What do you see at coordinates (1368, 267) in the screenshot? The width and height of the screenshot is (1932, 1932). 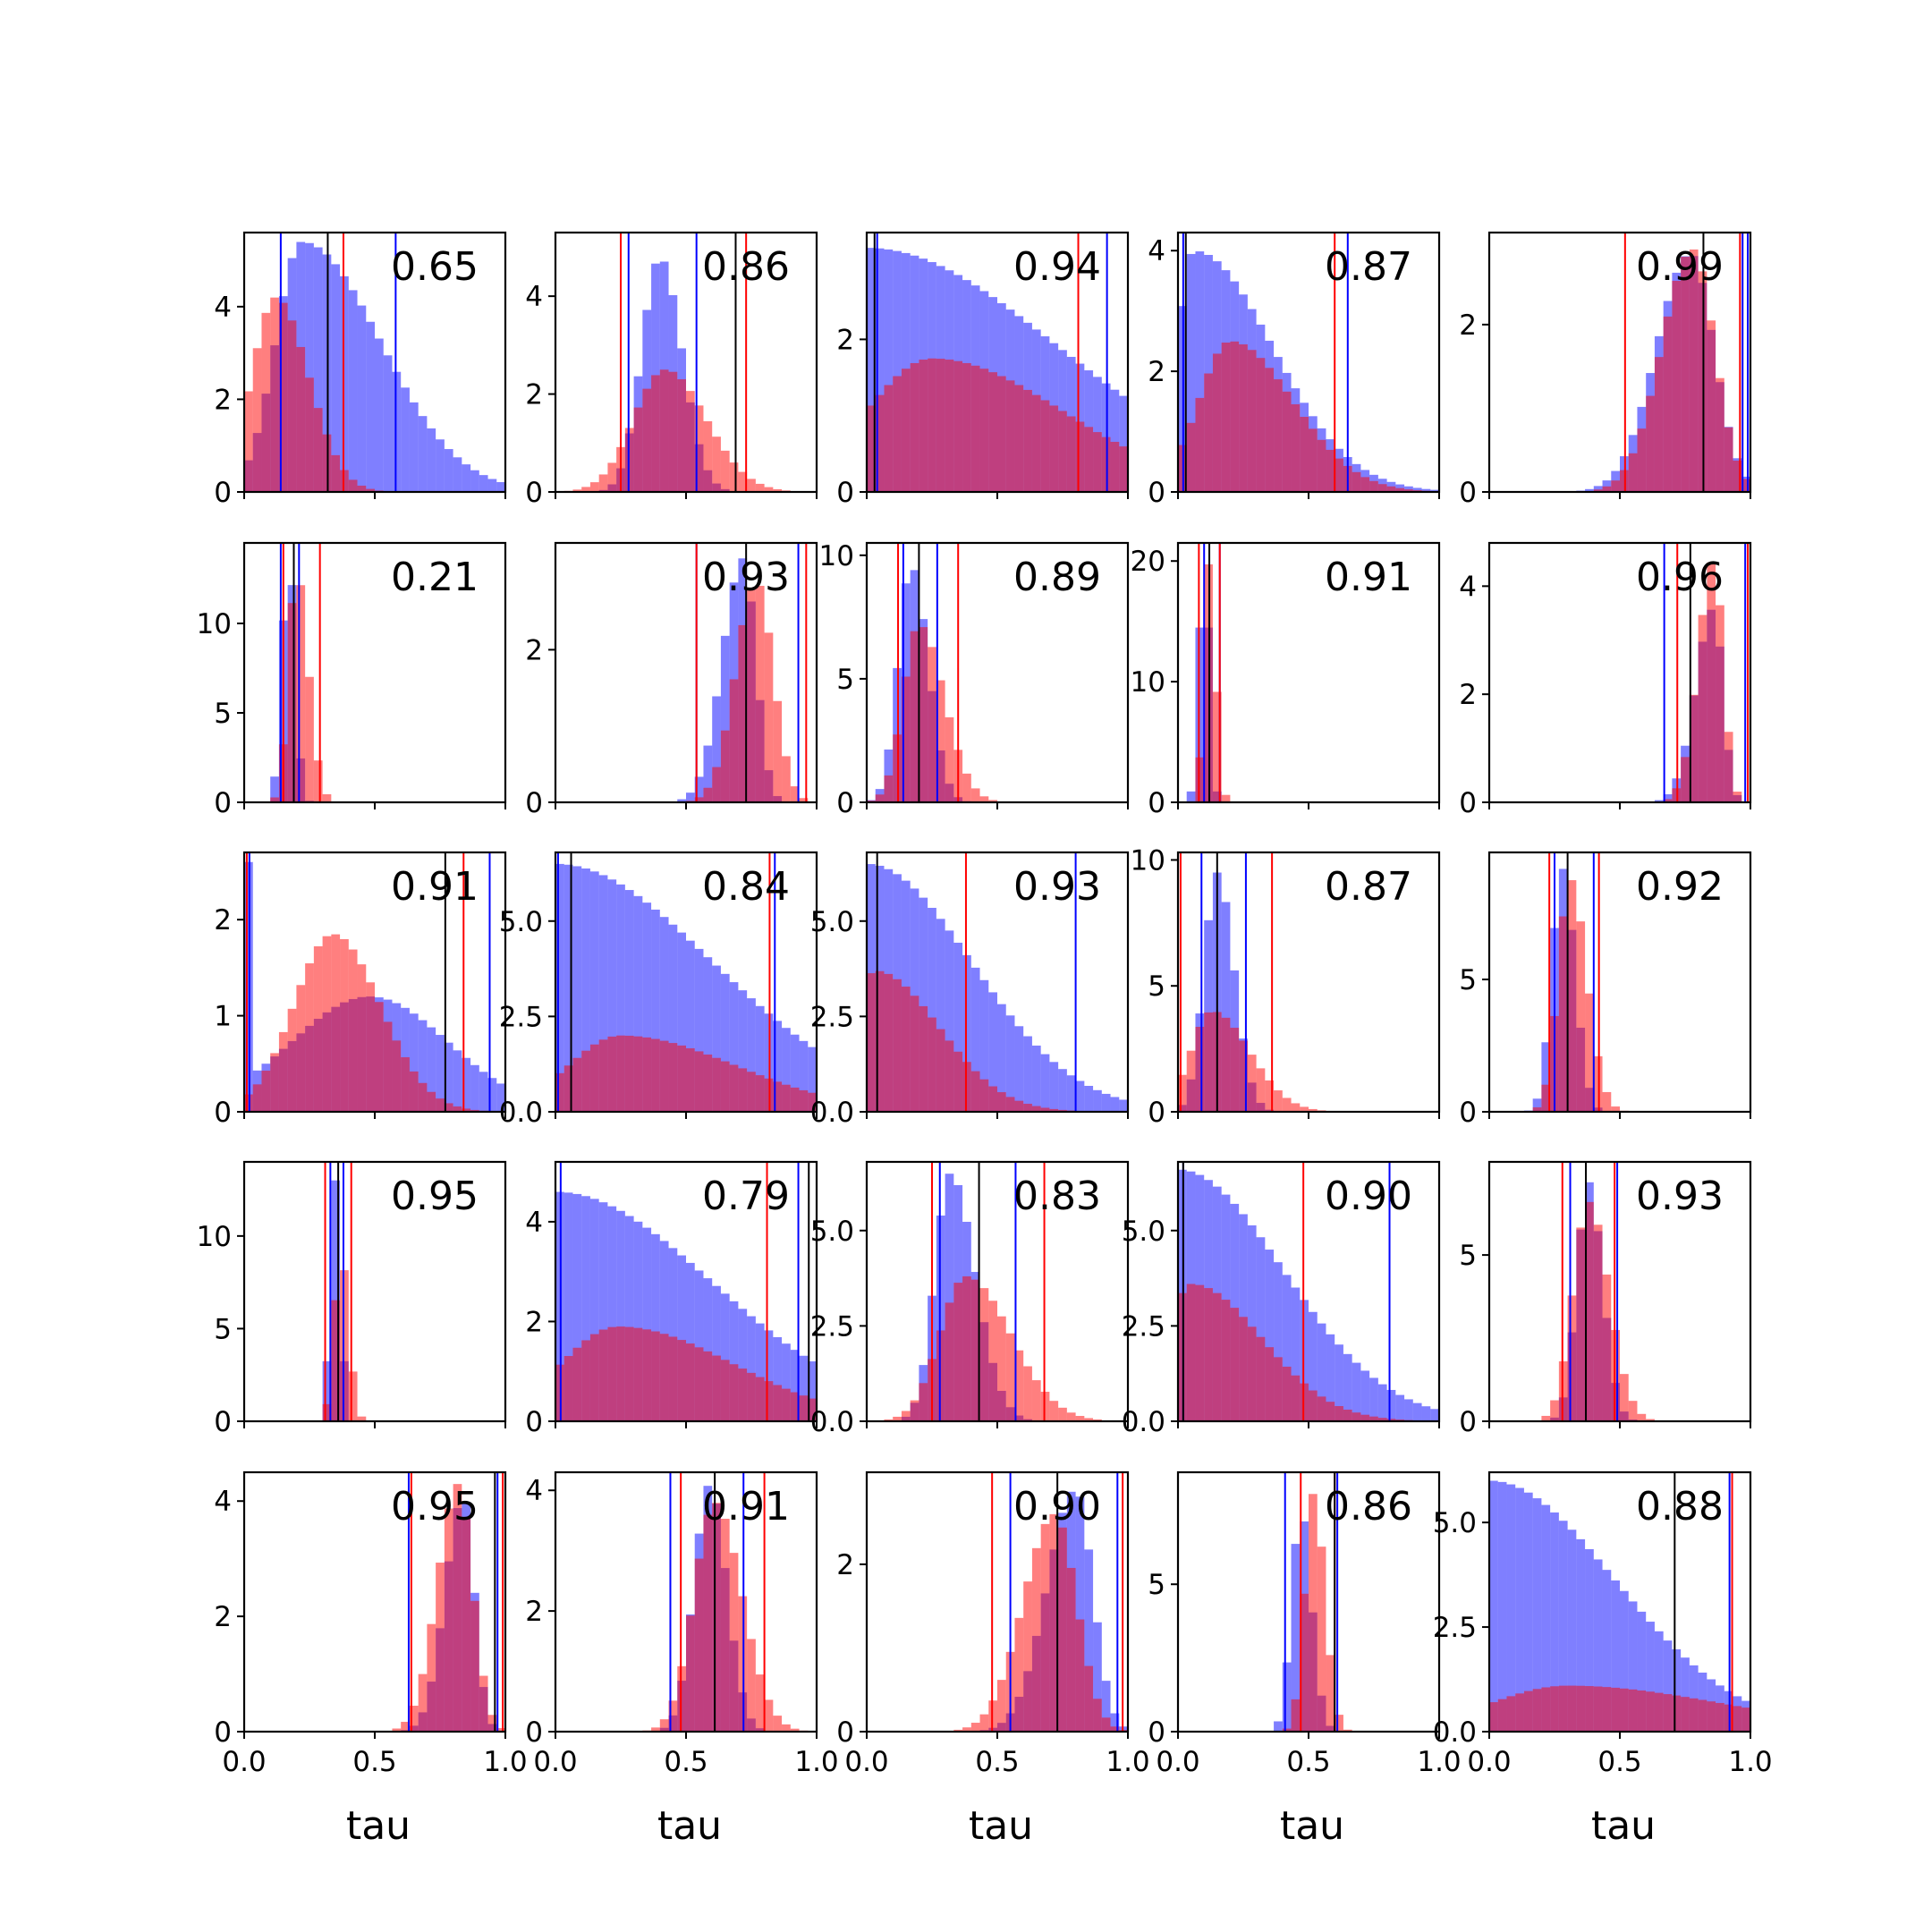 I see `panel-value-label: 0.87` at bounding box center [1368, 267].